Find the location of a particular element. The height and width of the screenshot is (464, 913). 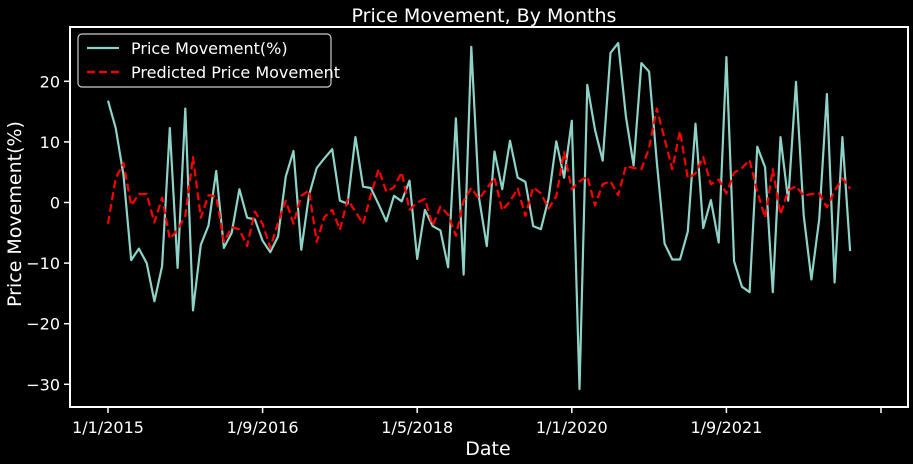

y-tick-label: −20 is located at coordinates (43, 324).